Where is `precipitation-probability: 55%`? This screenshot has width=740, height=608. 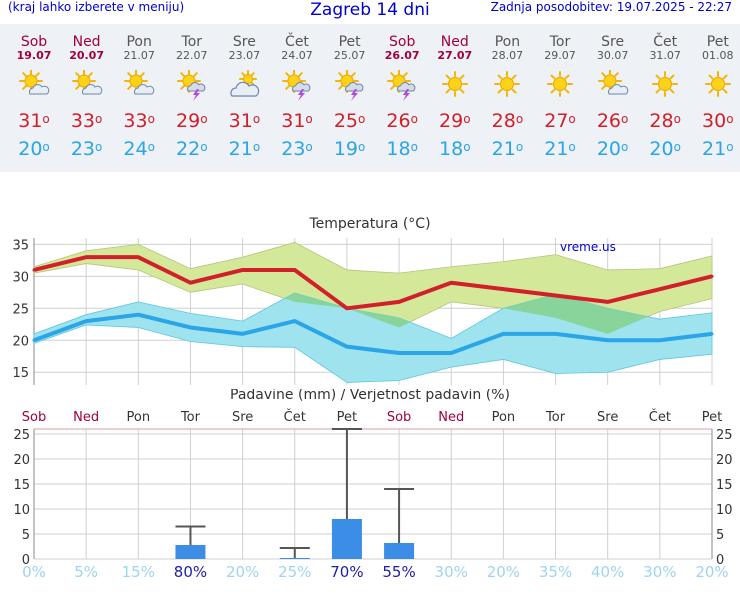
precipitation-probability: 55% is located at coordinates (398, 572).